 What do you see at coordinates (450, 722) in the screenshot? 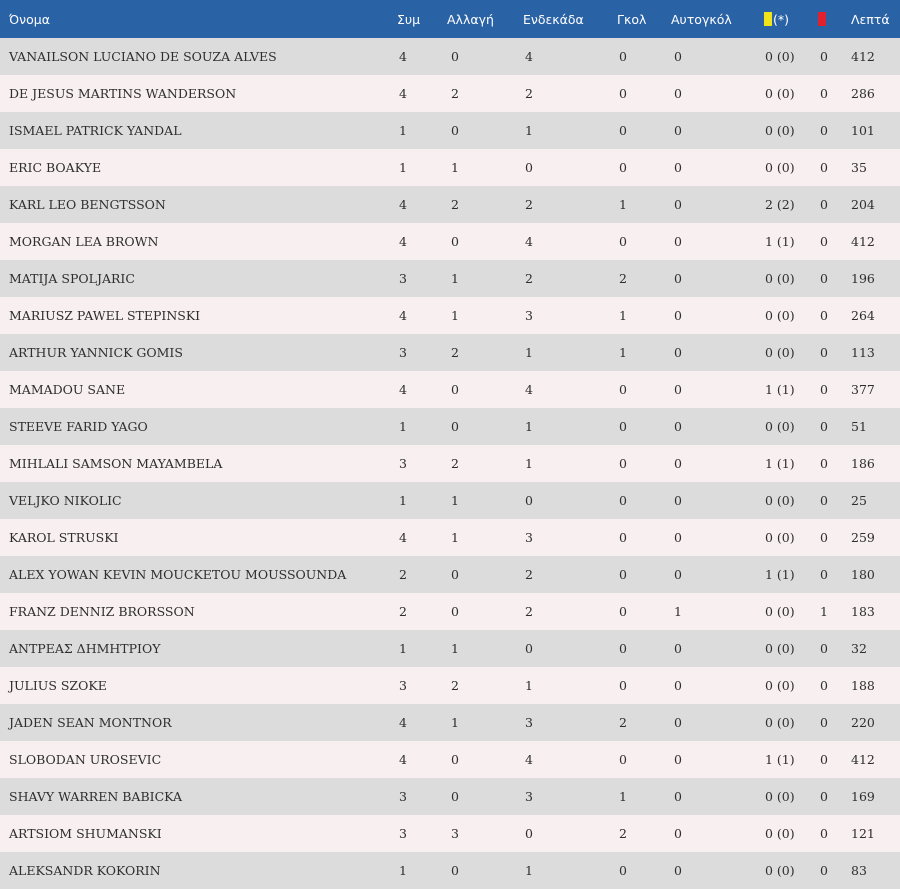
I see `table-row: JADEN SEAN MONTNOR 4 1 3 2 0 0 (0) 0 220` at bounding box center [450, 722].